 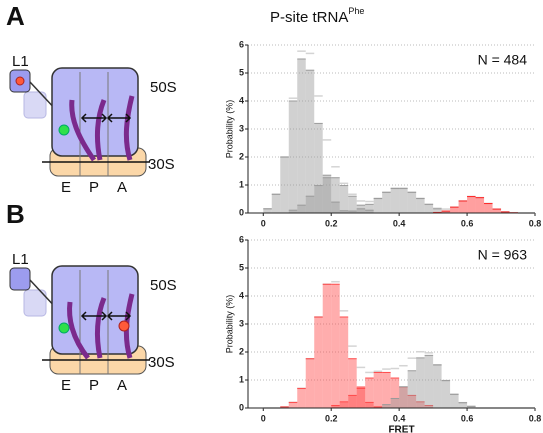 What do you see at coordinates (356, 11) in the screenshot?
I see `title-superscript: Phe` at bounding box center [356, 11].